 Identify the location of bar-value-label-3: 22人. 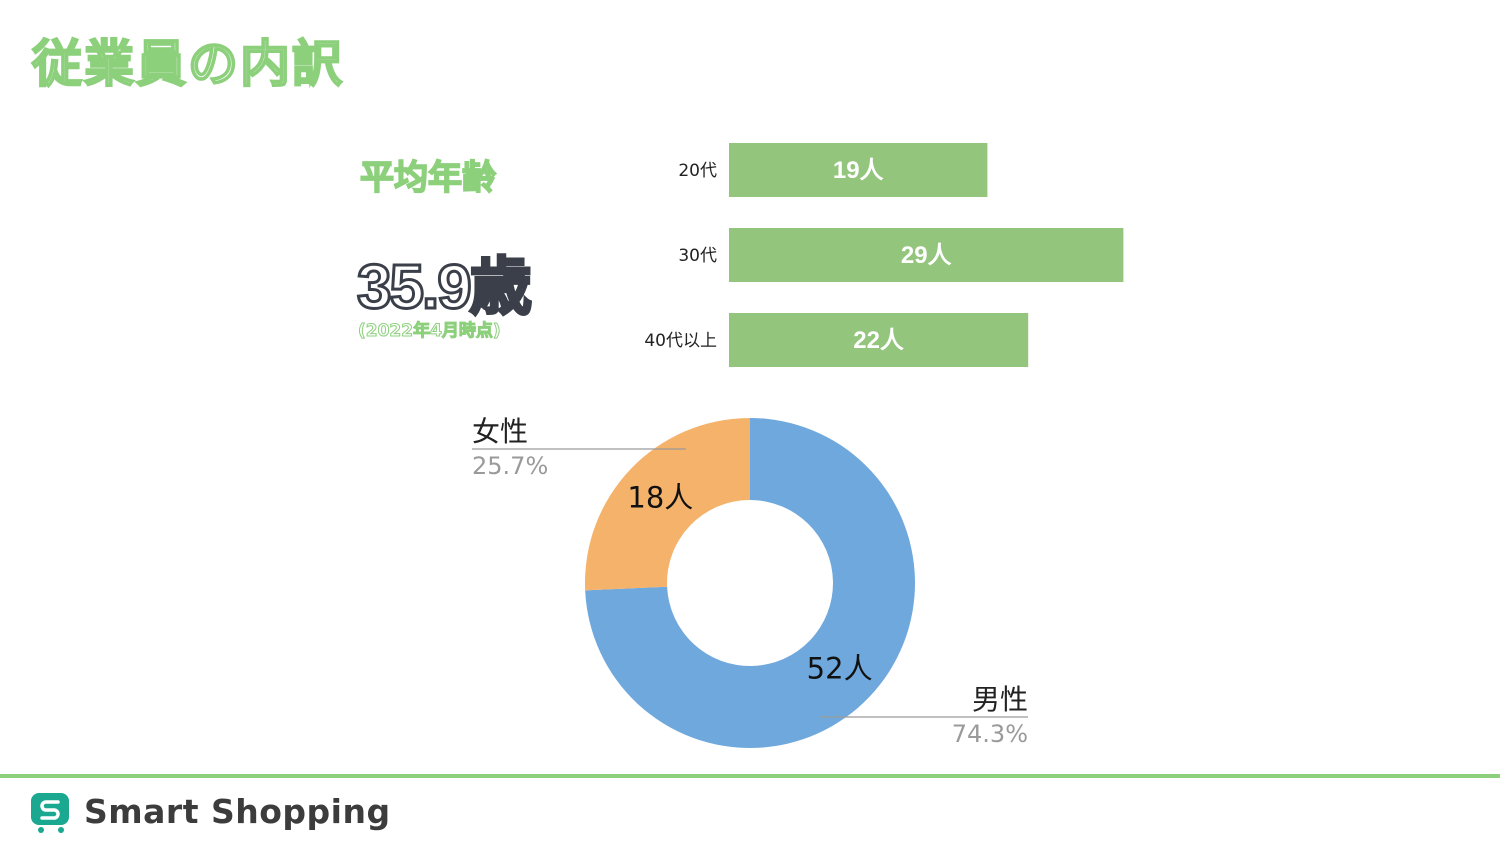
(878, 340).